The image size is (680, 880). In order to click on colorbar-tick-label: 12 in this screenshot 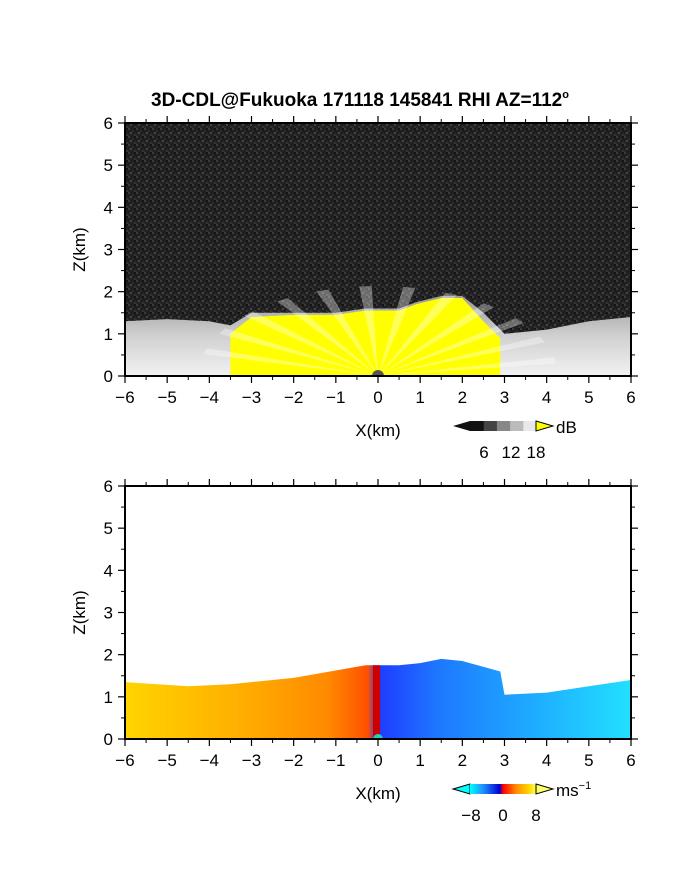, I will do `click(511, 452)`.